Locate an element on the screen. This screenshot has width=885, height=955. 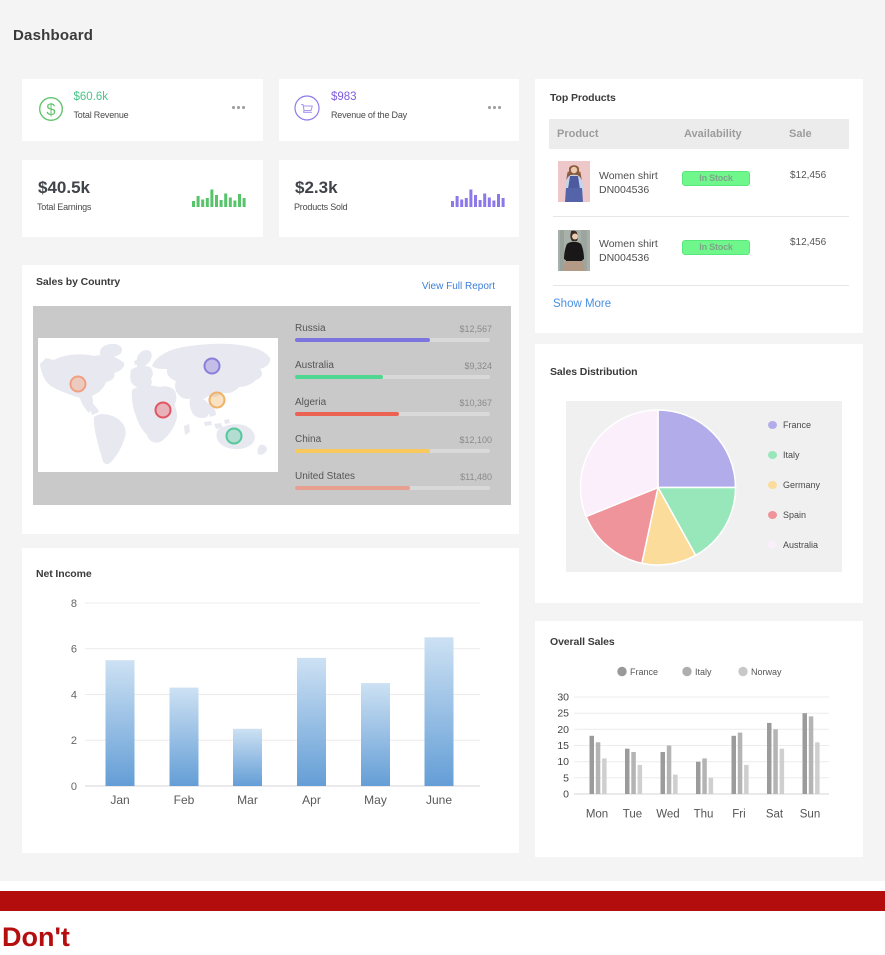
svg-text: France is located at coordinates (644, 672).